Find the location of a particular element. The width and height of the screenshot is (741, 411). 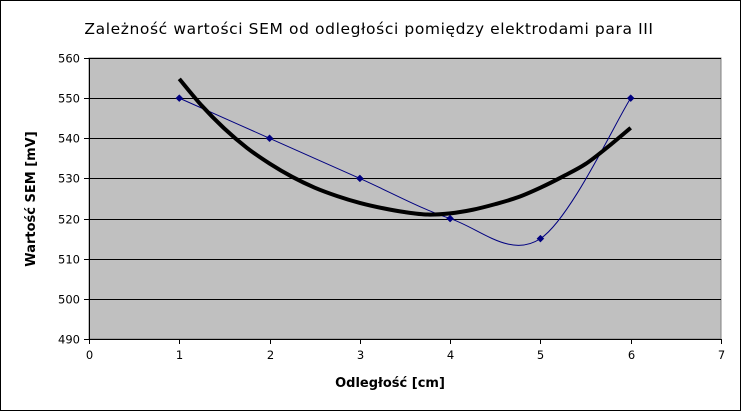

x-tick-label: 2 is located at coordinates (270, 355).